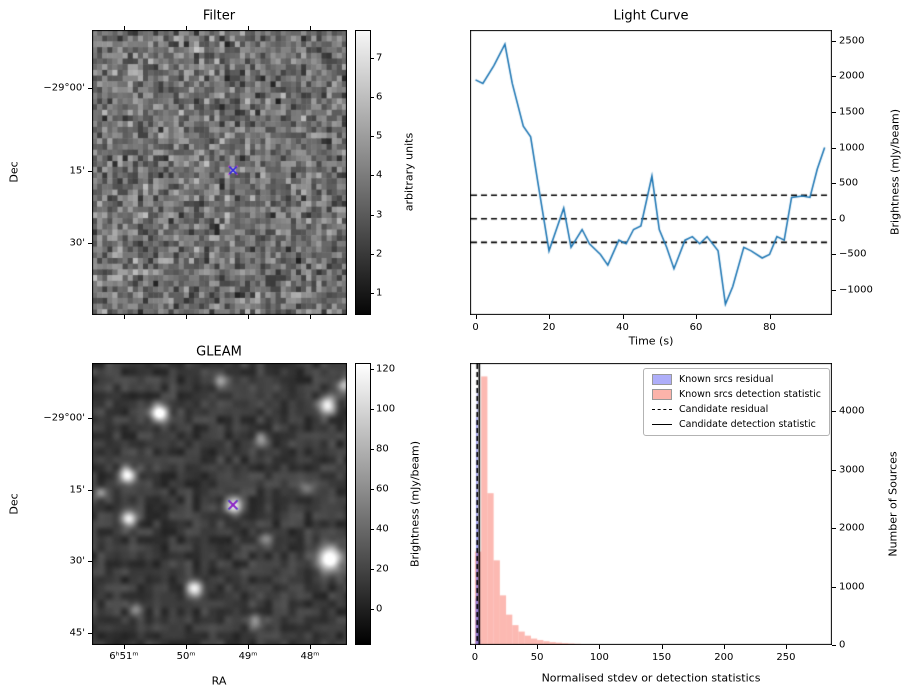 This screenshot has height=699, width=916. What do you see at coordinates (219, 16) in the screenshot?
I see `filter-title: Filter` at bounding box center [219, 16].